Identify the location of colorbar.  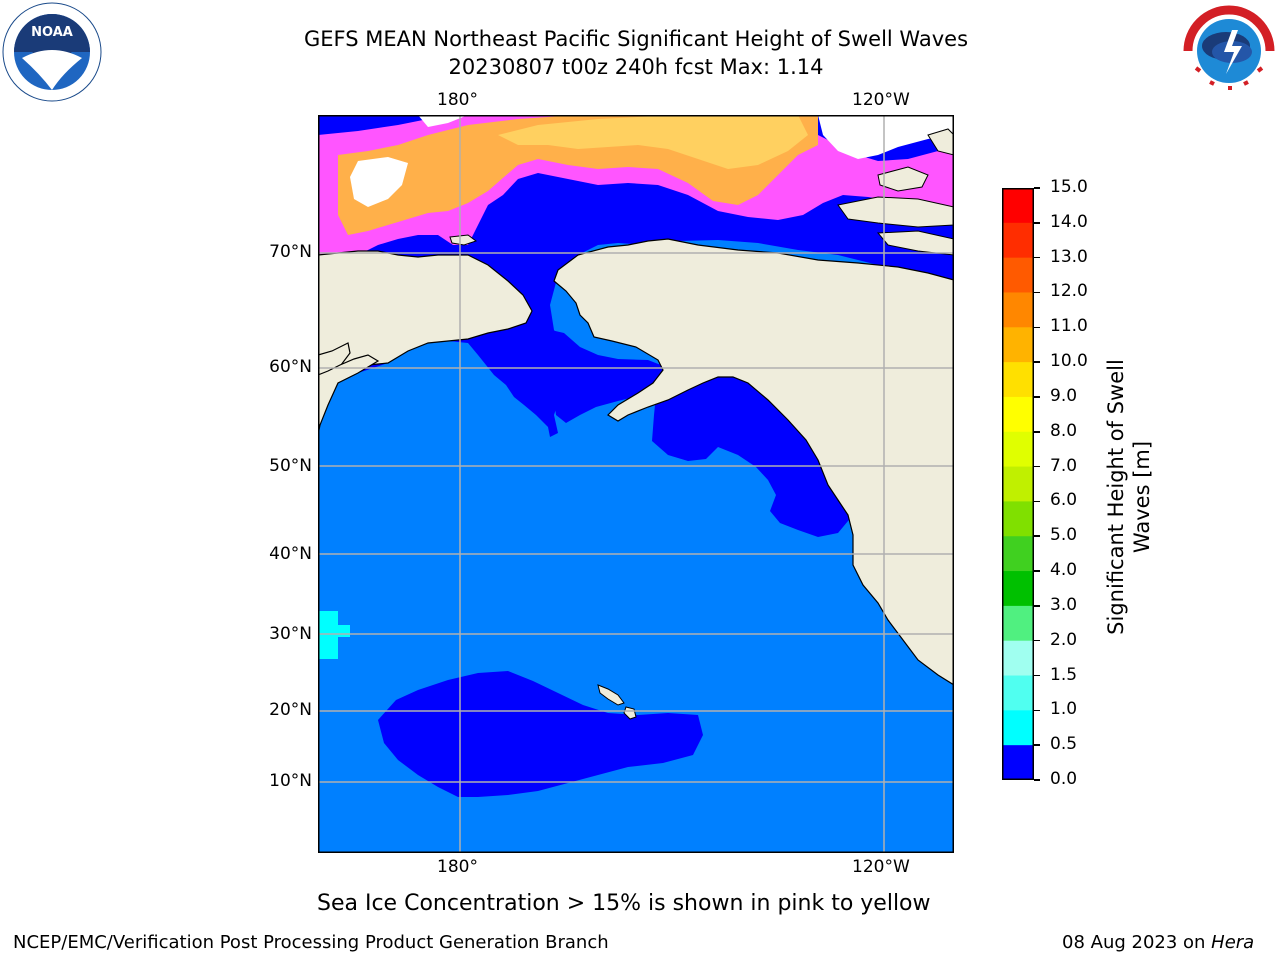
(1018, 484).